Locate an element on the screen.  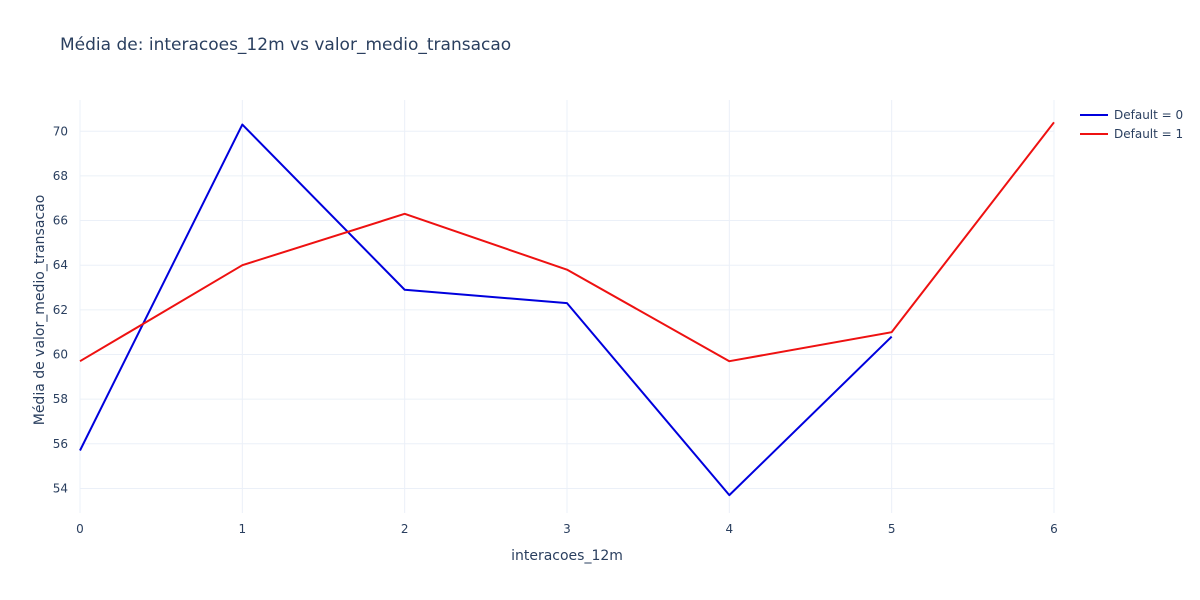
x-tick-label: 0 is located at coordinates (80, 529).